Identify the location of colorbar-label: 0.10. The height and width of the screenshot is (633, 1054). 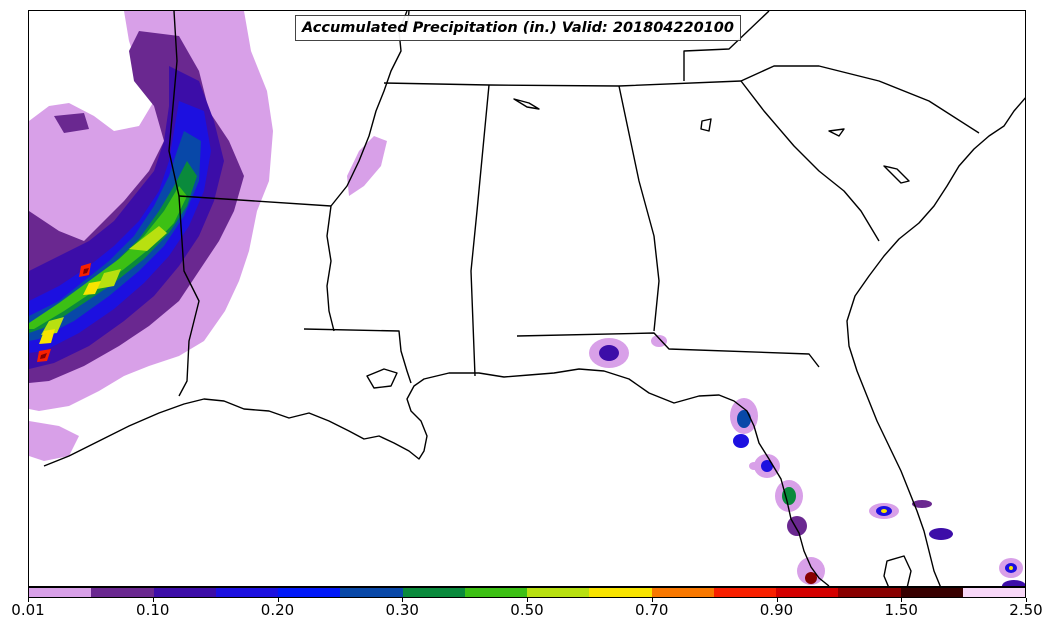
(153, 610).